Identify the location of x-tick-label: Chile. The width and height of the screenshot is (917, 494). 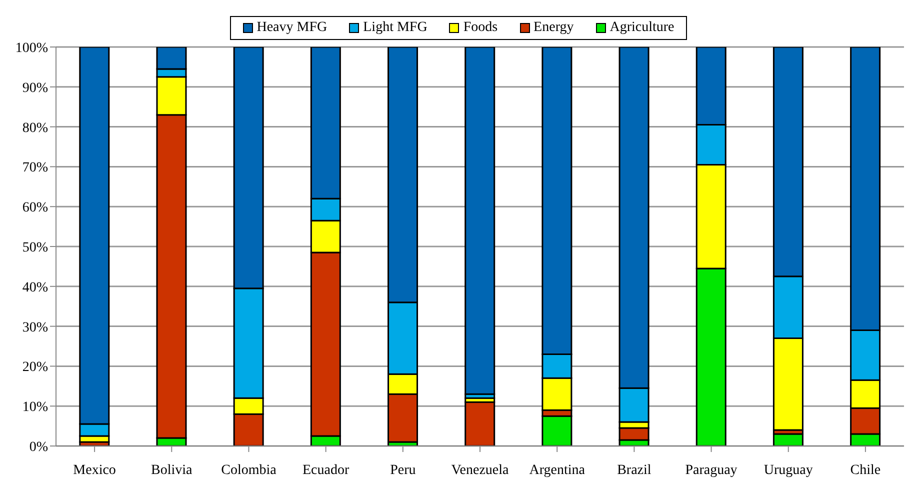
(865, 470).